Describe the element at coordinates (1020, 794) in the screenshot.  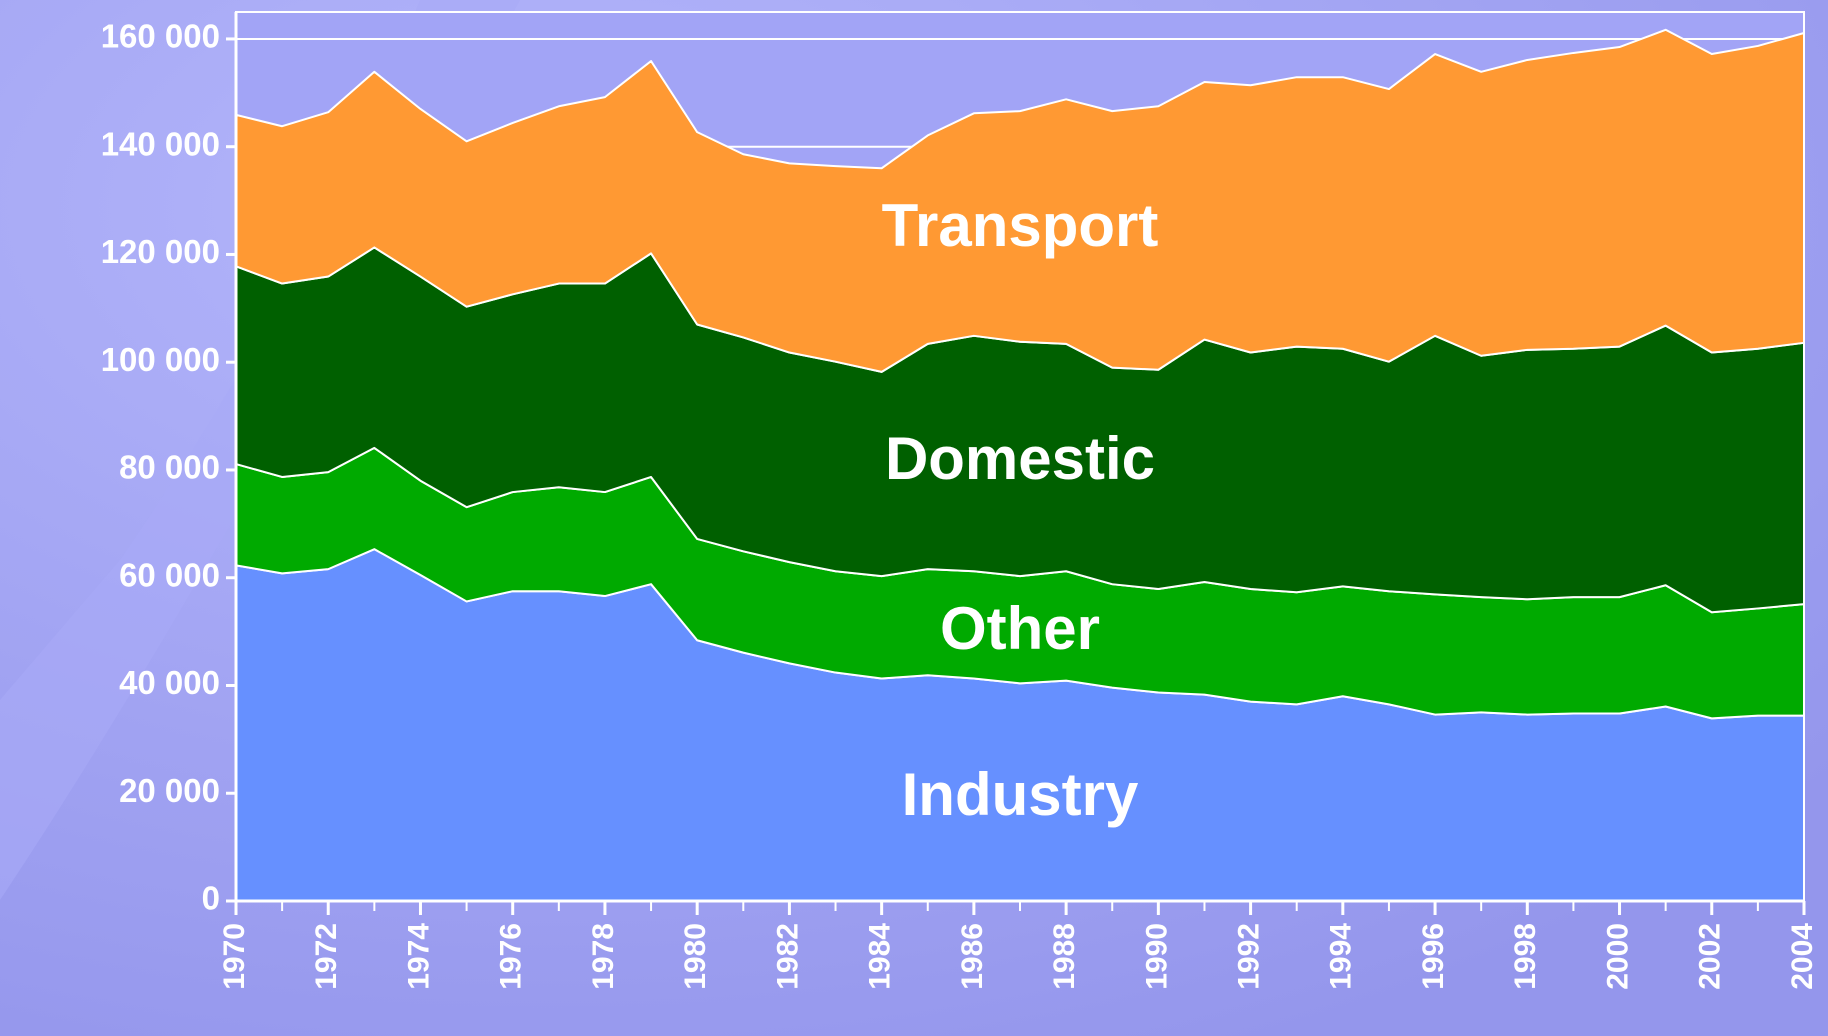
I see `series-label: Industry` at that location.